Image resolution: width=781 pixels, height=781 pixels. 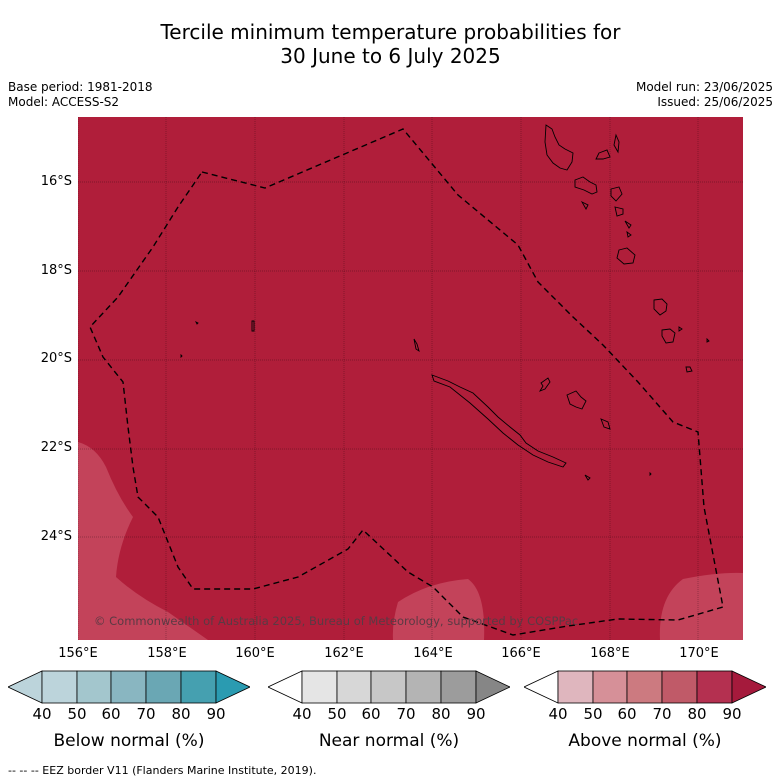 I want to click on lon-label-158e: 158°E, so click(x=167, y=653).